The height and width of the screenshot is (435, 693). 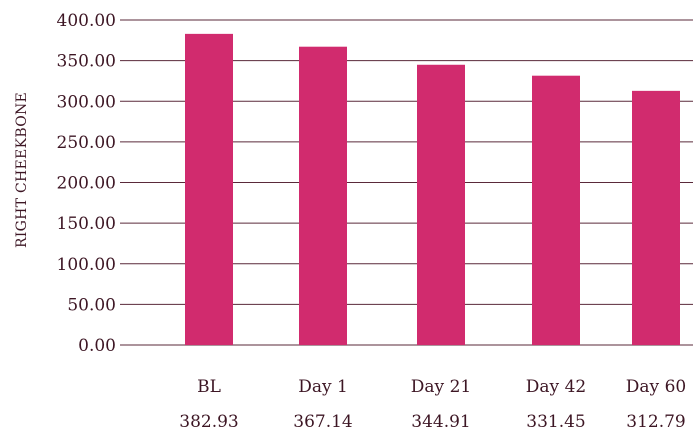 I want to click on y-tick-label: 350.00, so click(x=86, y=62).